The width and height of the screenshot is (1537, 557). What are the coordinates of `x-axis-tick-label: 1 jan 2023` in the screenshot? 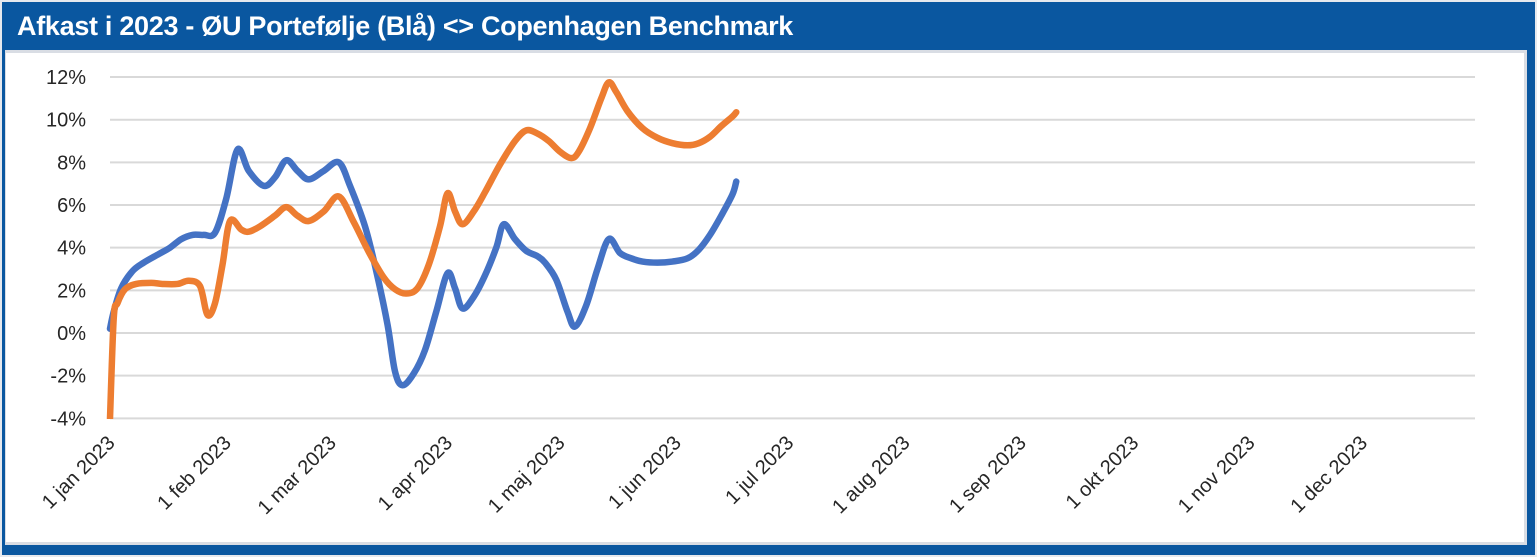 It's located at (79, 473).